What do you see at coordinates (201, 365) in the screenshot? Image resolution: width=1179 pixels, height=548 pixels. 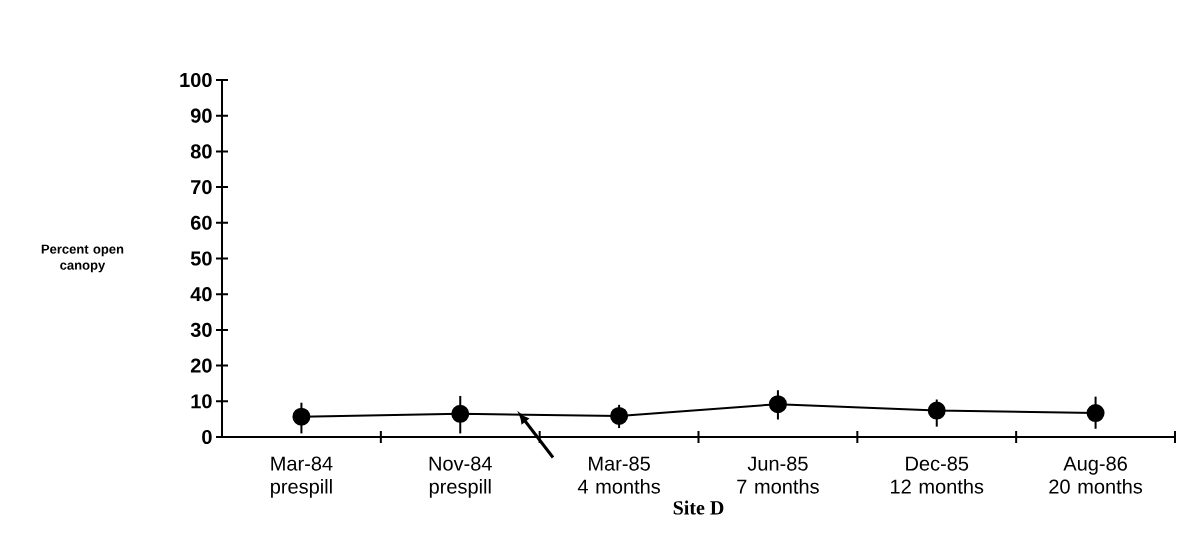 I see `y-tick-label: 20` at bounding box center [201, 365].